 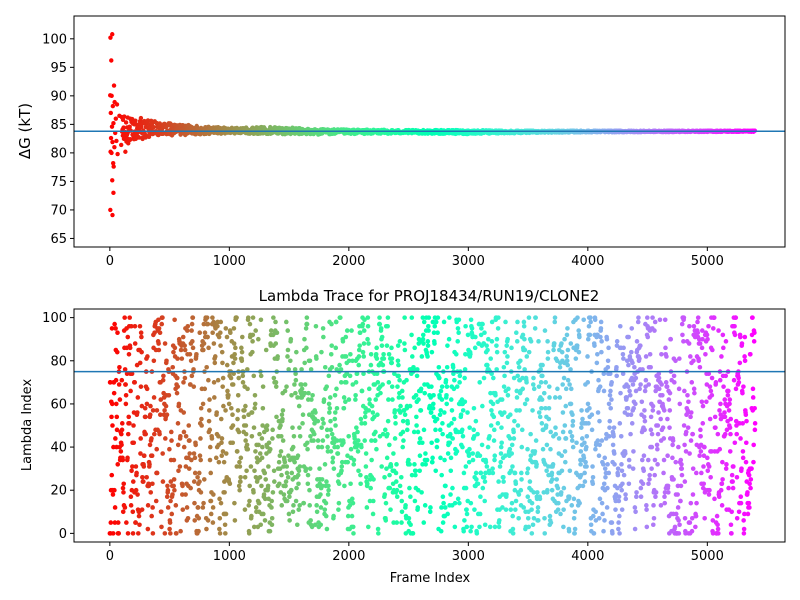 What do you see at coordinates (54, 318) in the screenshot?
I see `y-tick-label: 100` at bounding box center [54, 318].